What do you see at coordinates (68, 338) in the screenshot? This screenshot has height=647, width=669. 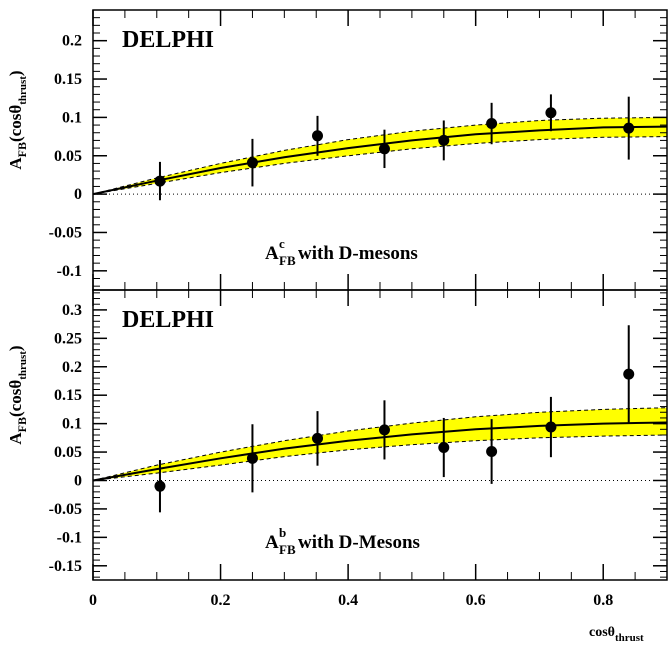 I see `y-tick-label: 0.25` at bounding box center [68, 338].